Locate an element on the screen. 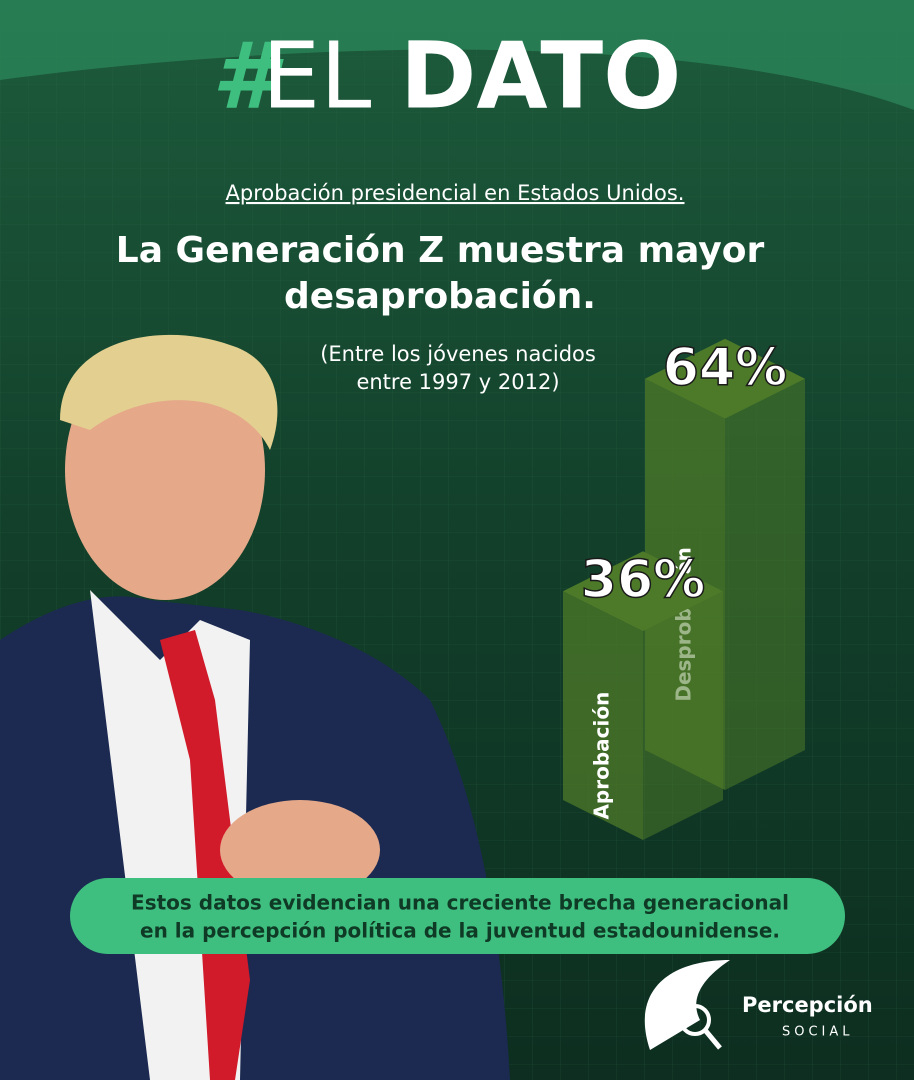  note-line: (Entre los jóvenes nacidos is located at coordinates (458, 354).